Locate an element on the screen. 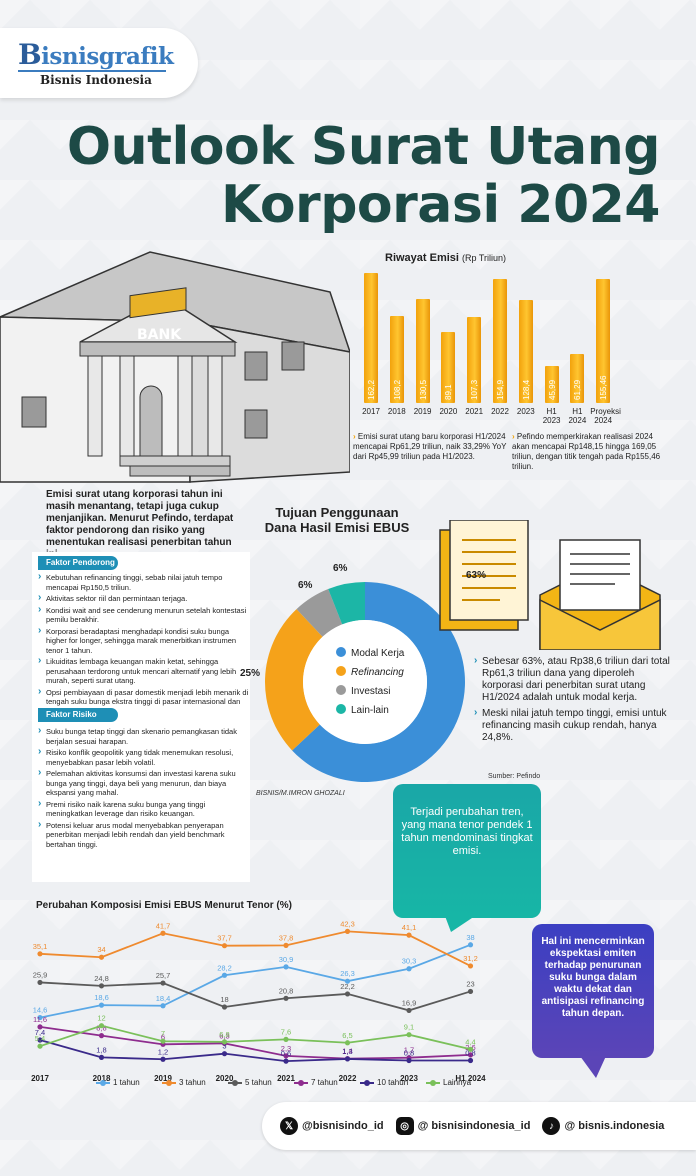  social-instagram: ◎ @ bisnisindonesia_id is located at coordinates (462, 1126).